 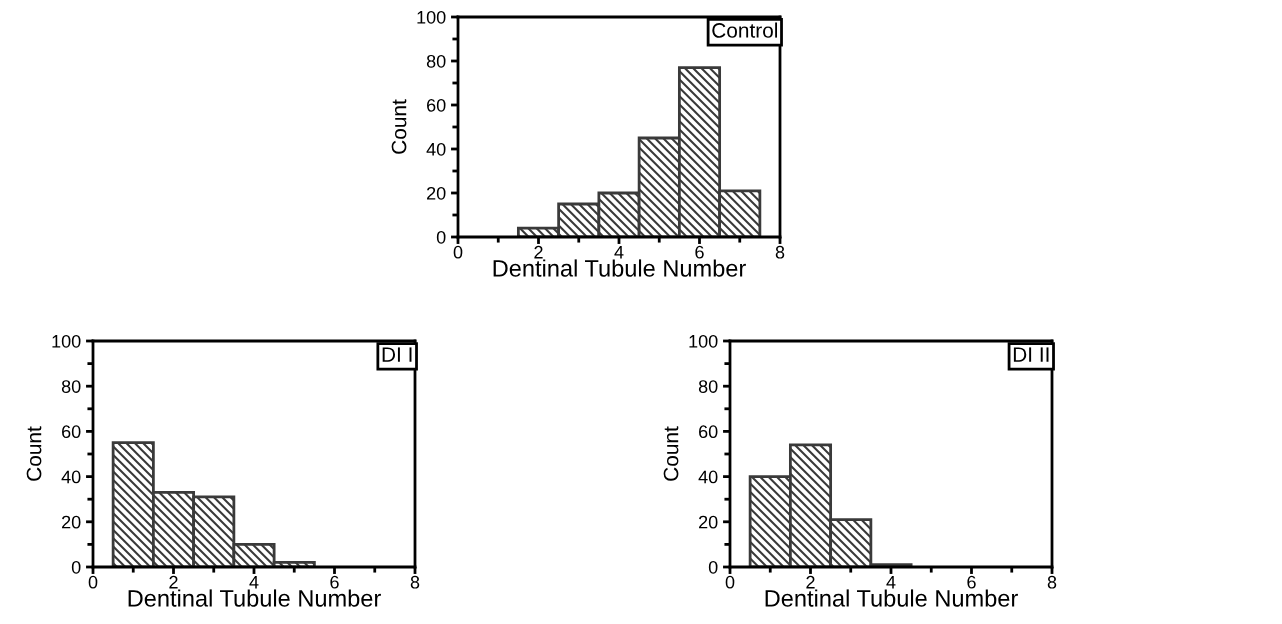 I want to click on annotation: Control, so click(x=744, y=30).